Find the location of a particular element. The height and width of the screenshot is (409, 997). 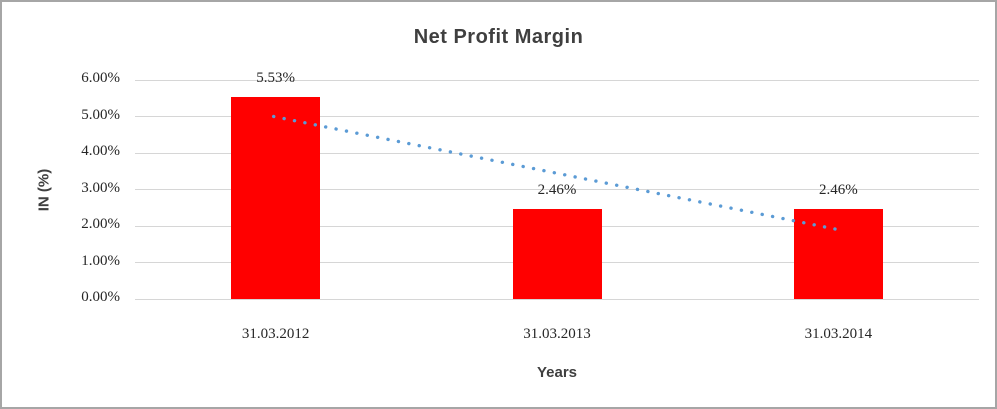

x-axis-title: Years is located at coordinates (557, 372).